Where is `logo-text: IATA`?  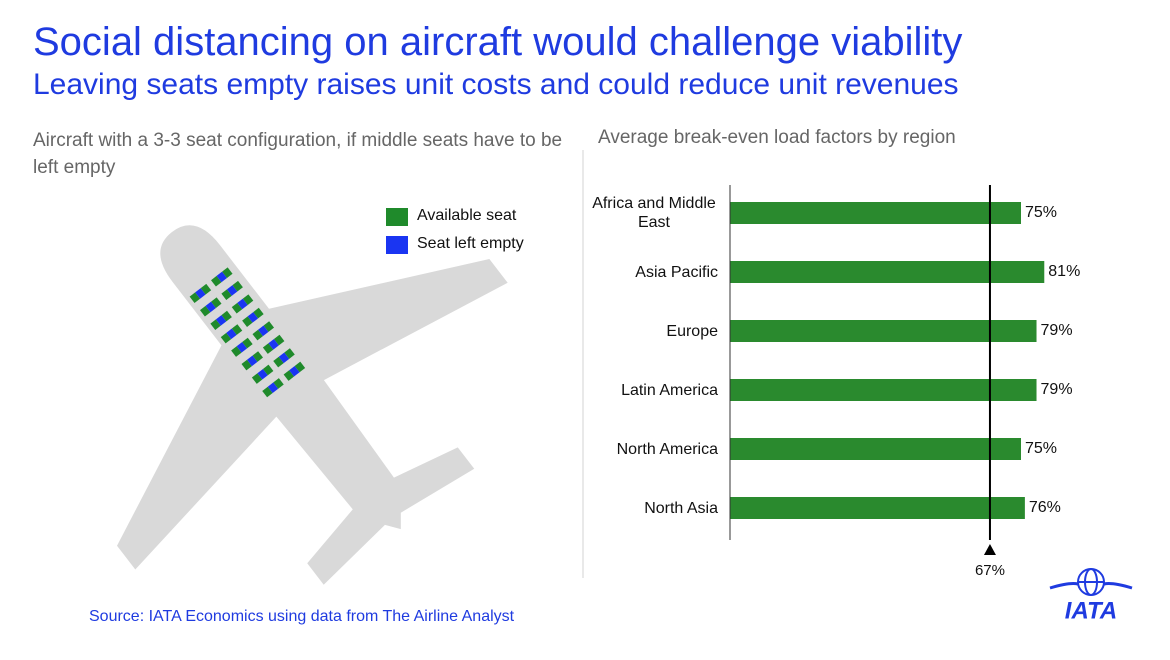 logo-text: IATA is located at coordinates (1091, 610).